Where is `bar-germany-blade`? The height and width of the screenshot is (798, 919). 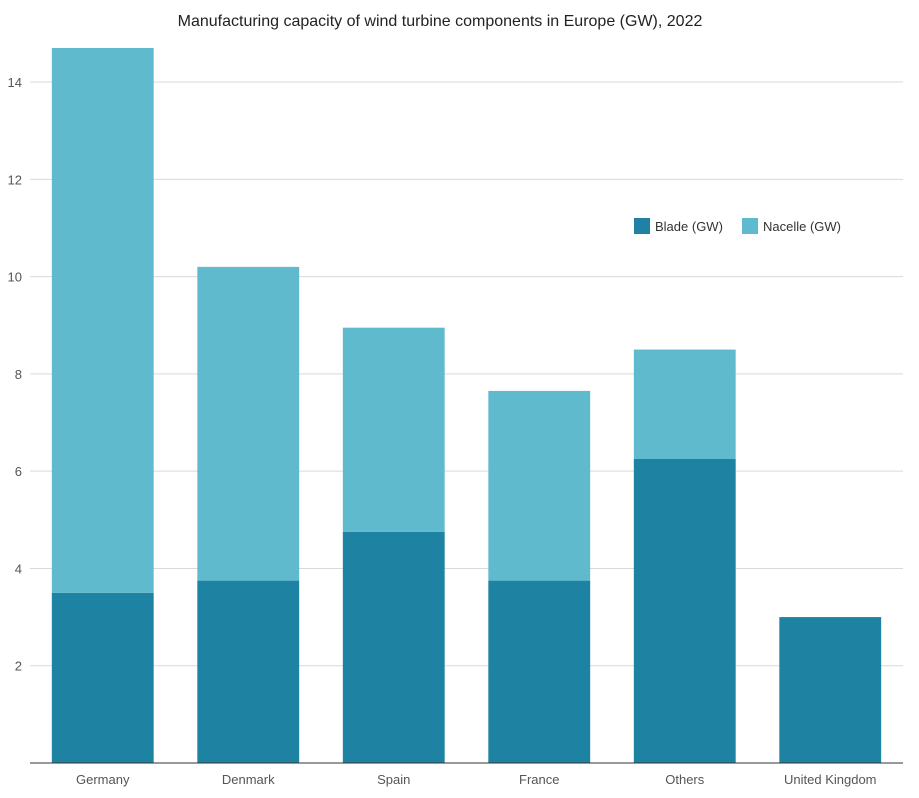
bar-germany-blade is located at coordinates (102, 677).